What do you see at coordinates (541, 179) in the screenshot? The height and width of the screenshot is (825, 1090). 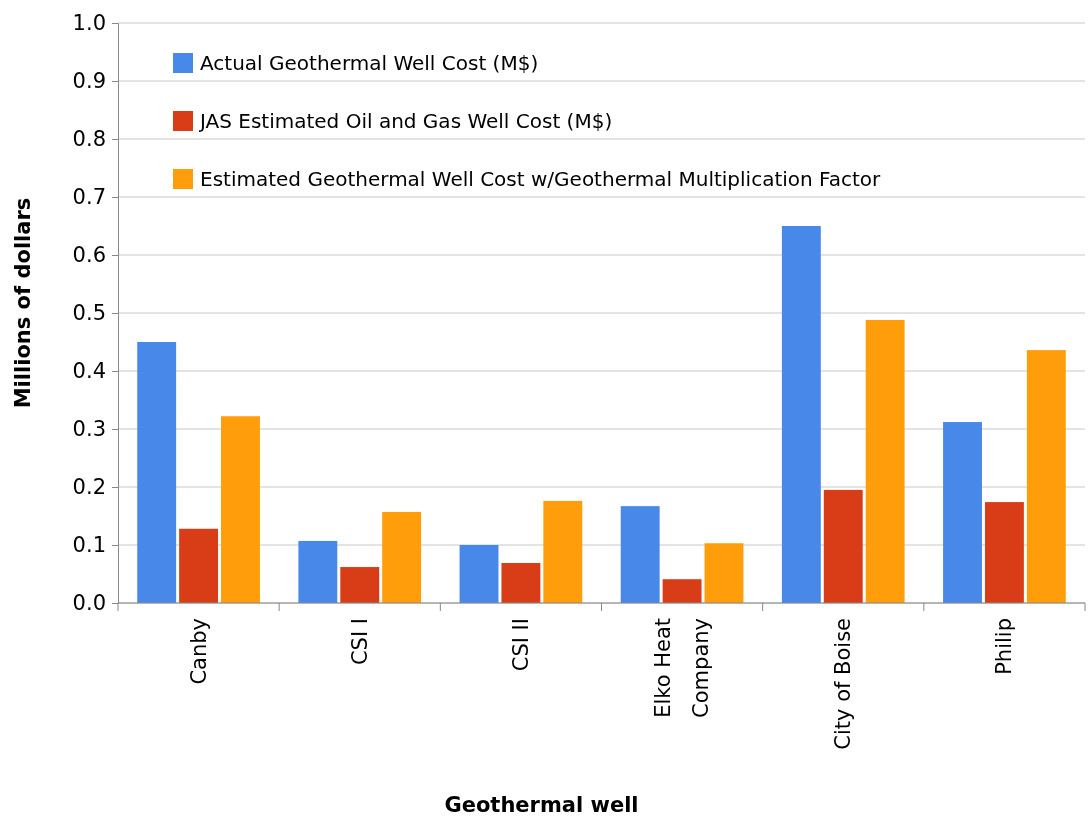 I see `legend-label: Estimated Geothermal Well Cost w/Geothermal Multiplication Factor` at bounding box center [541, 179].